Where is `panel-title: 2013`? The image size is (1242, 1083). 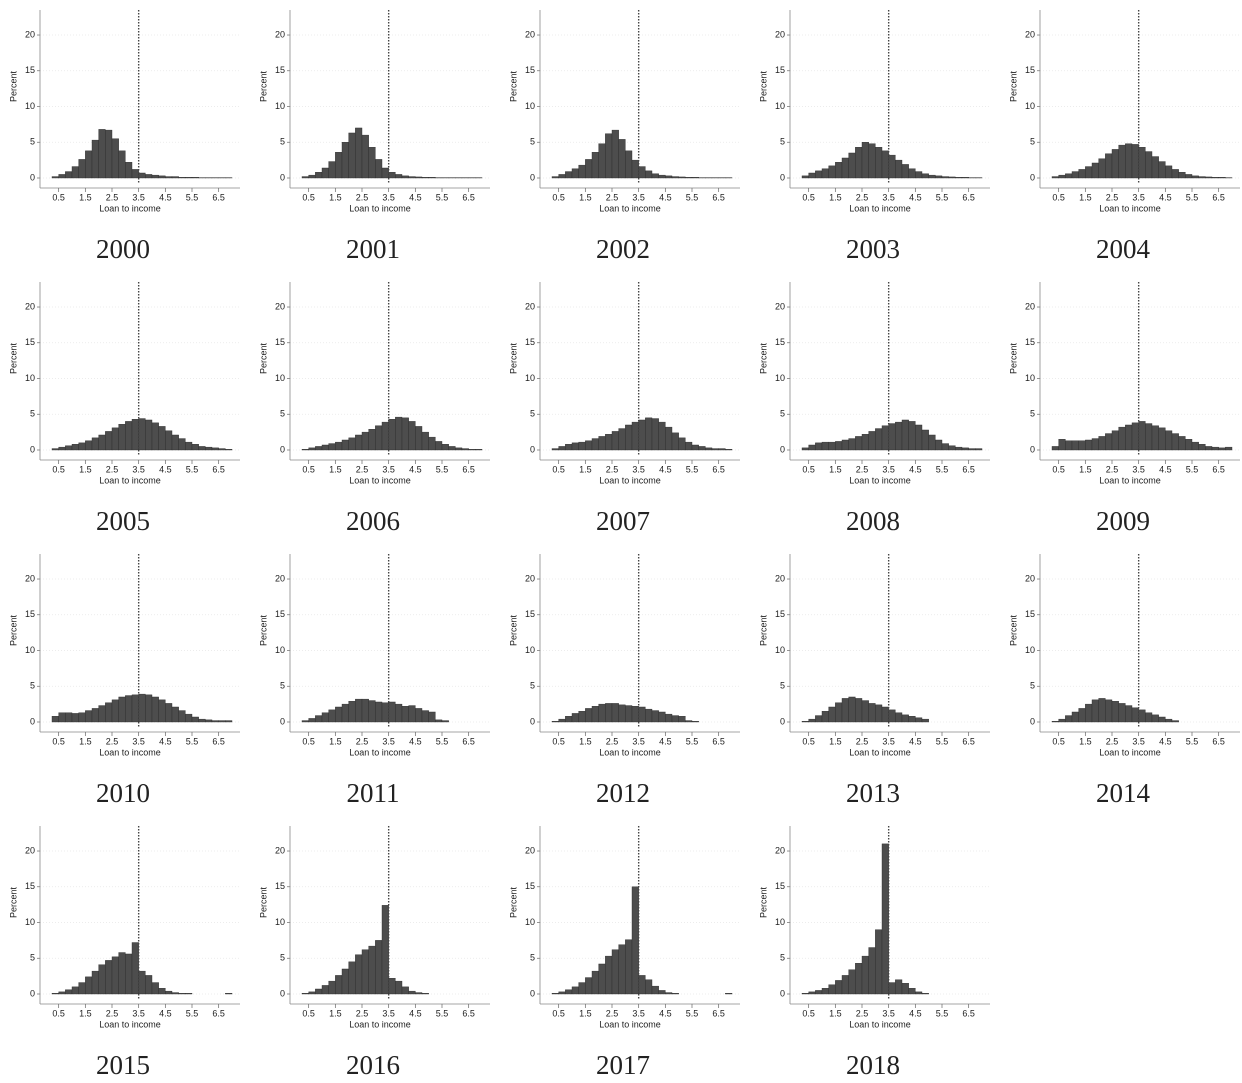 panel-title: 2013 is located at coordinates (873, 793).